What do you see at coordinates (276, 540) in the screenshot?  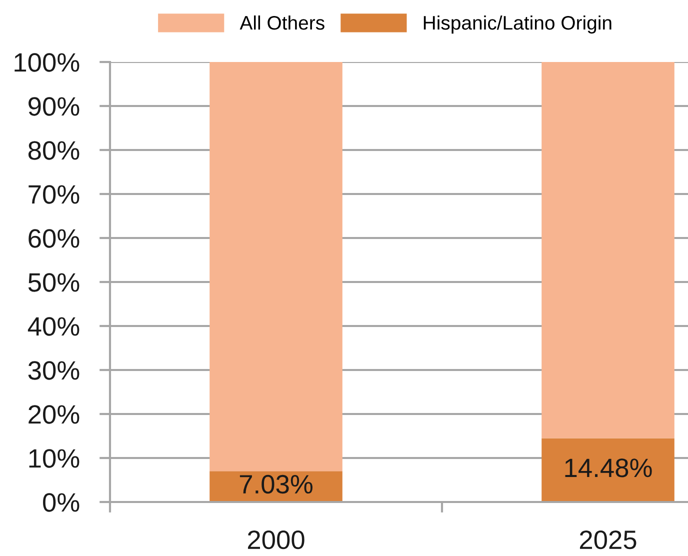 I see `x-tick-label: 2000` at bounding box center [276, 540].